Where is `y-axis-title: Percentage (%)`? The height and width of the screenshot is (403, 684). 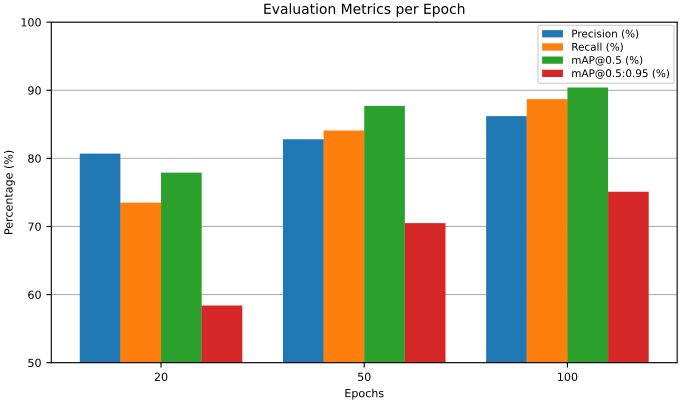 y-axis-title: Percentage (%) is located at coordinates (9, 192).